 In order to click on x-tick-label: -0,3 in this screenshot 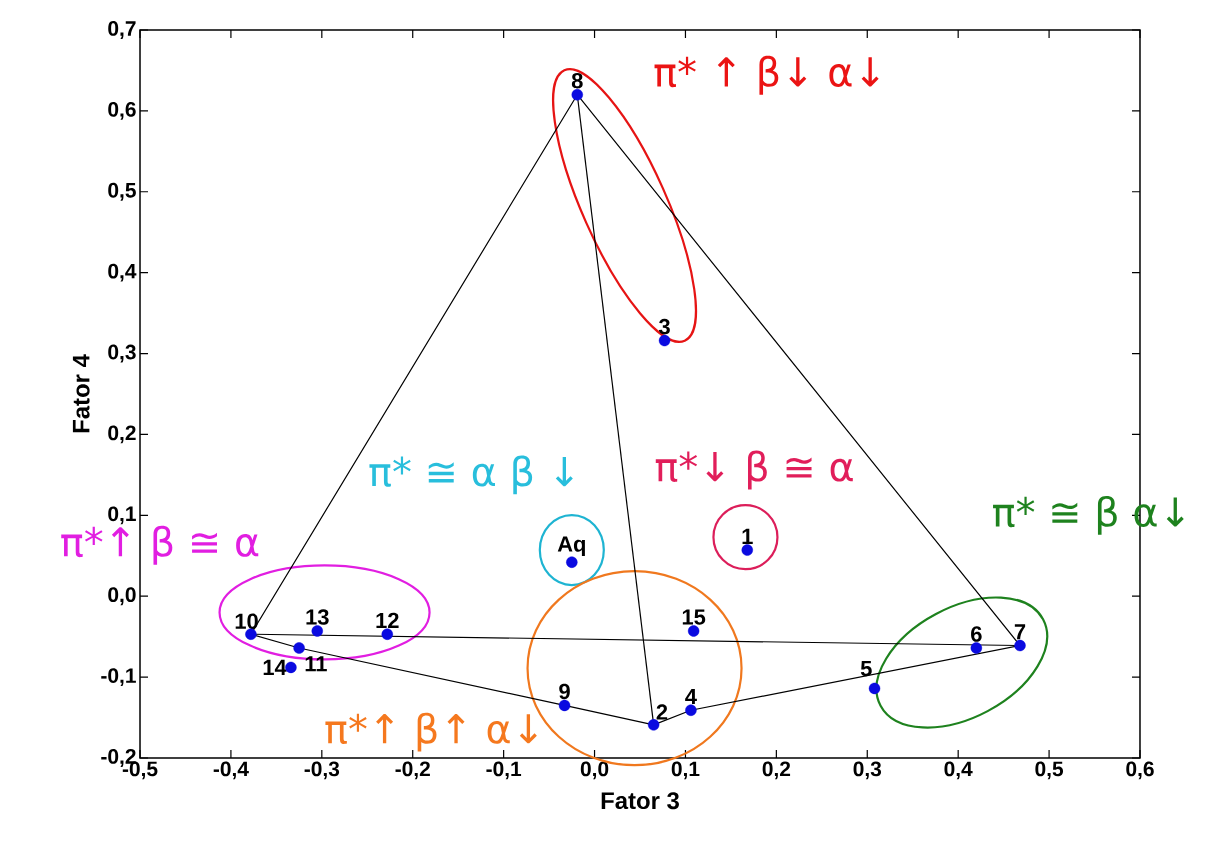, I will do `click(322, 770)`.